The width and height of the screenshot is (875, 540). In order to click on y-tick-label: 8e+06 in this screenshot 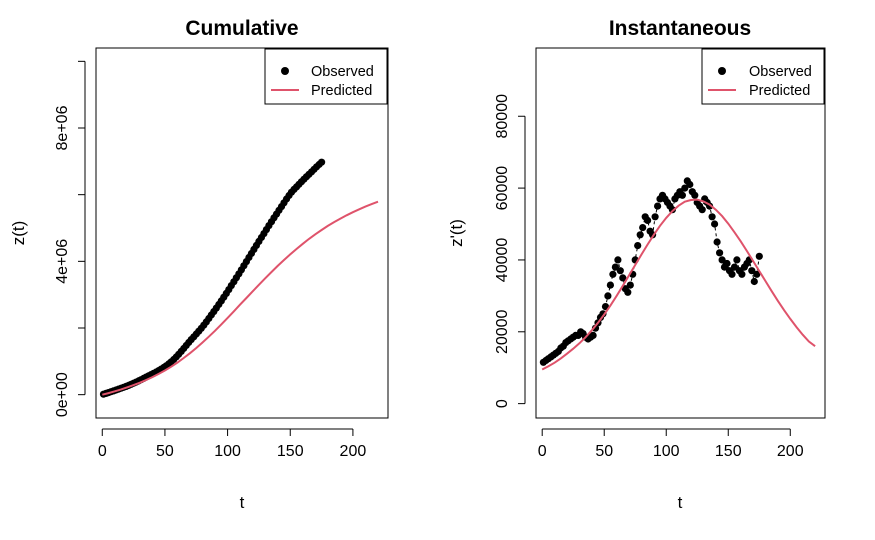, I will do `click(62, 127)`.